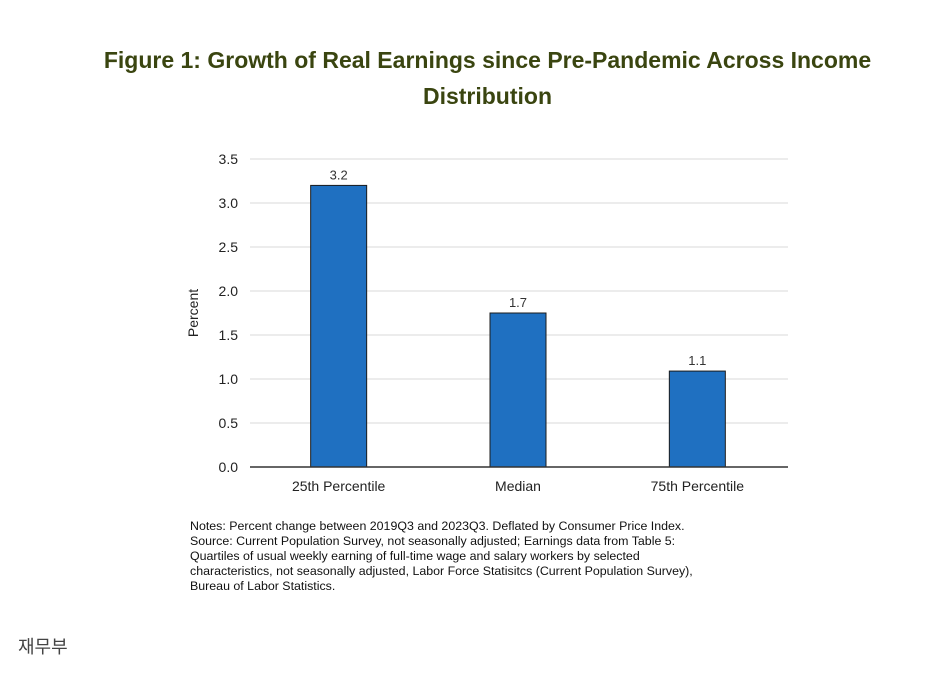 This screenshot has height=687, width=933. I want to click on y-axis-label: Percent, so click(193, 313).